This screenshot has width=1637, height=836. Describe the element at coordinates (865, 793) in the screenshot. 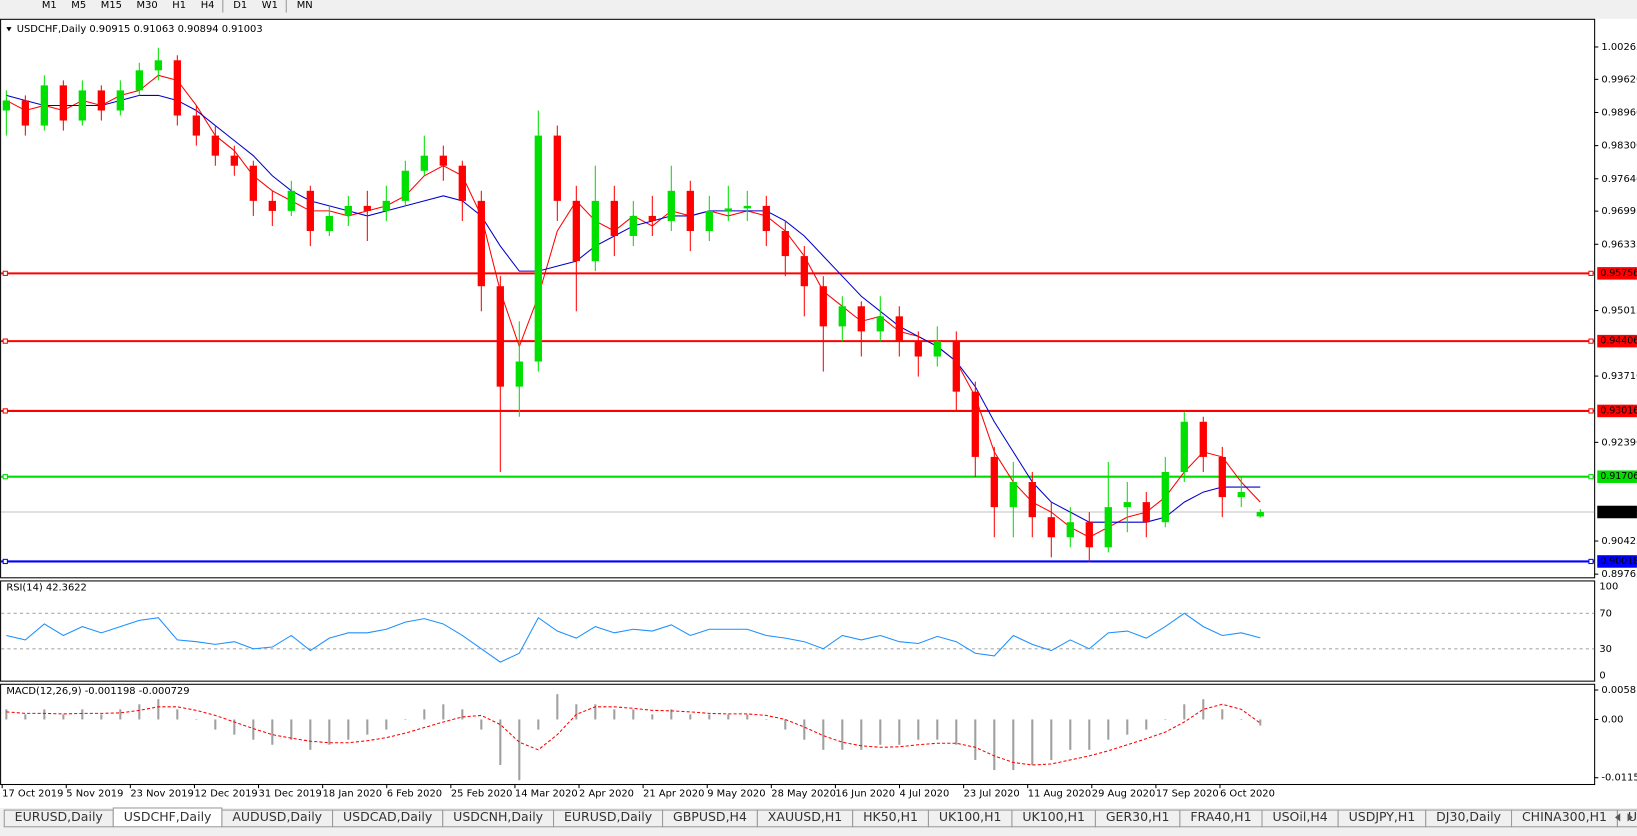

I see `x-tick-label: 16 Jun 2020` at that location.